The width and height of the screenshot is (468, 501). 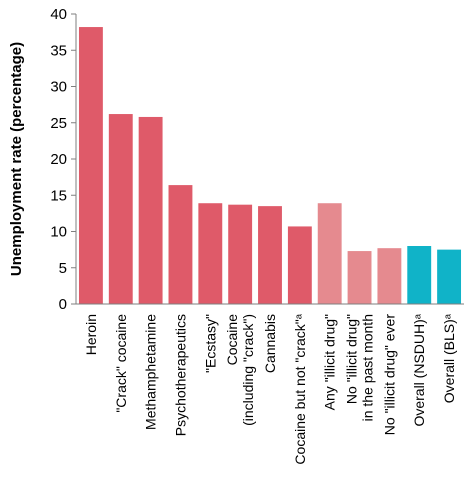 What do you see at coordinates (352, 359) in the screenshot?
I see `x-tick-label-line: No "illicit drug"` at bounding box center [352, 359].